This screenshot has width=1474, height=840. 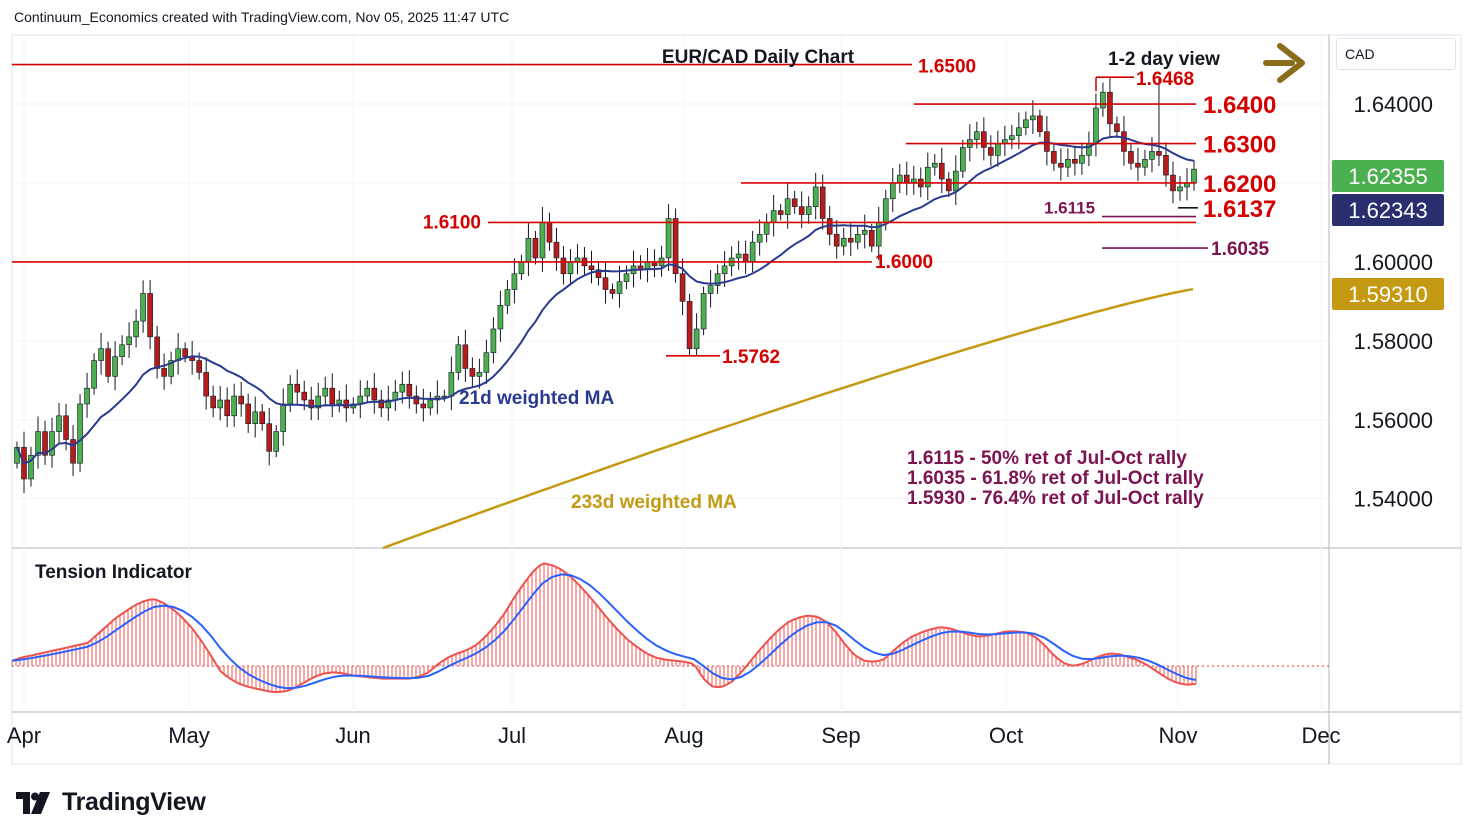 I want to click on x-tick-label: Aug, so click(x=683, y=735).